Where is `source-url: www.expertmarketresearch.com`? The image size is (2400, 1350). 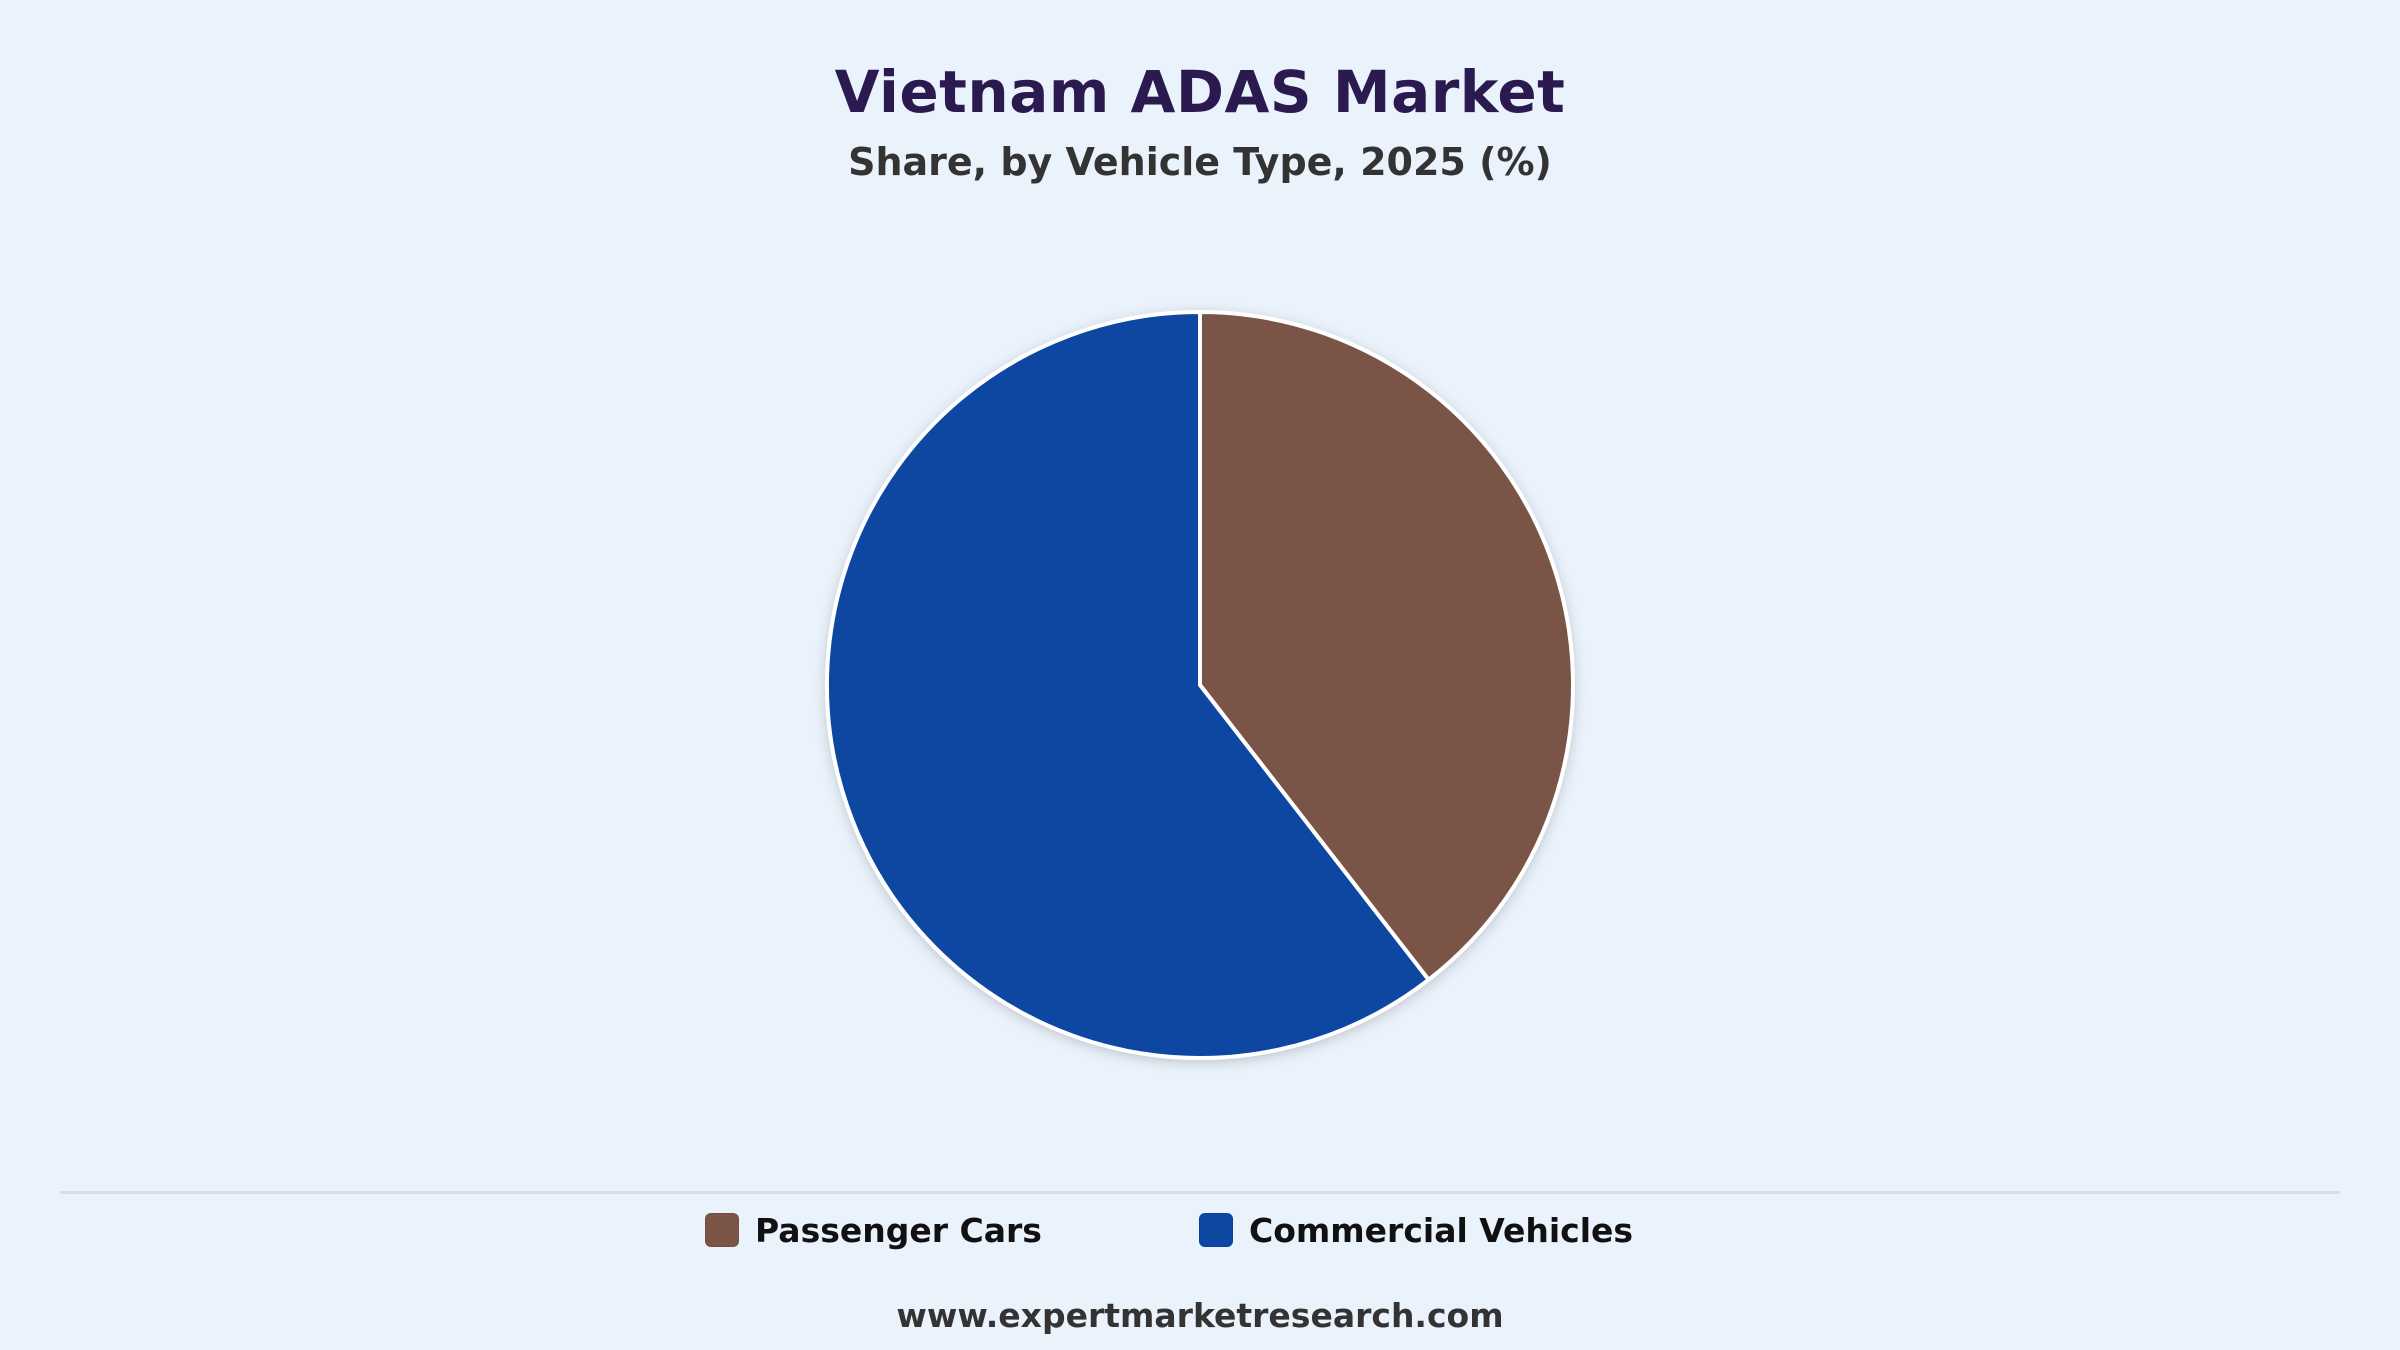
source-url: www.expertmarketresearch.com is located at coordinates (1200, 1315).